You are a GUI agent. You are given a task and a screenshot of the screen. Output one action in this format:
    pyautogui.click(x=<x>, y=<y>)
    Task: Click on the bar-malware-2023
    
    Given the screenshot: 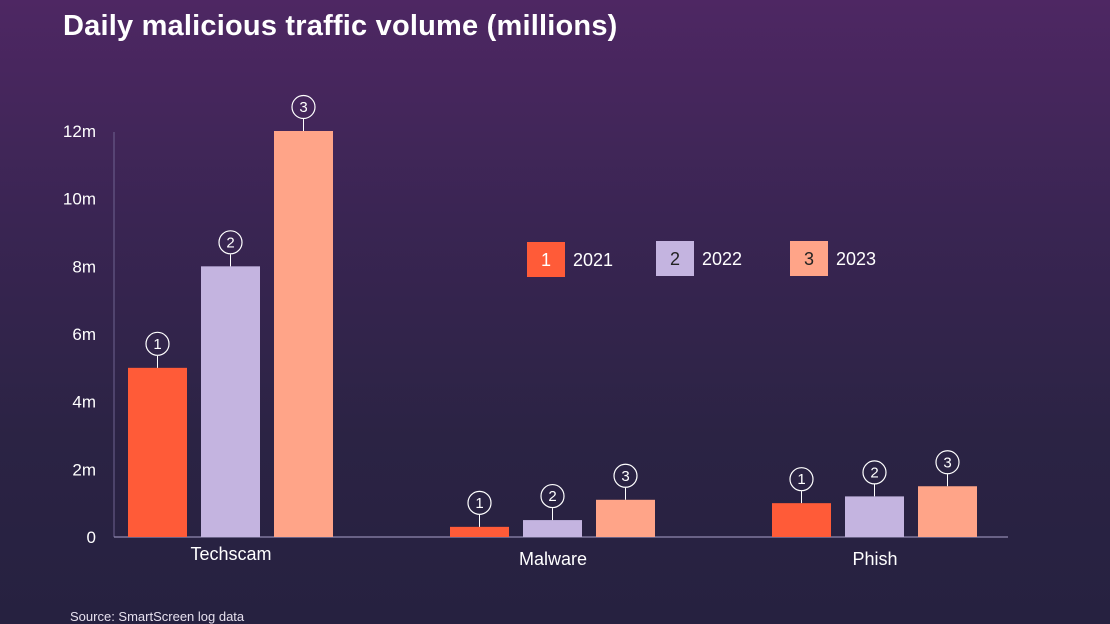 What is the action you would take?
    pyautogui.click(x=625, y=518)
    